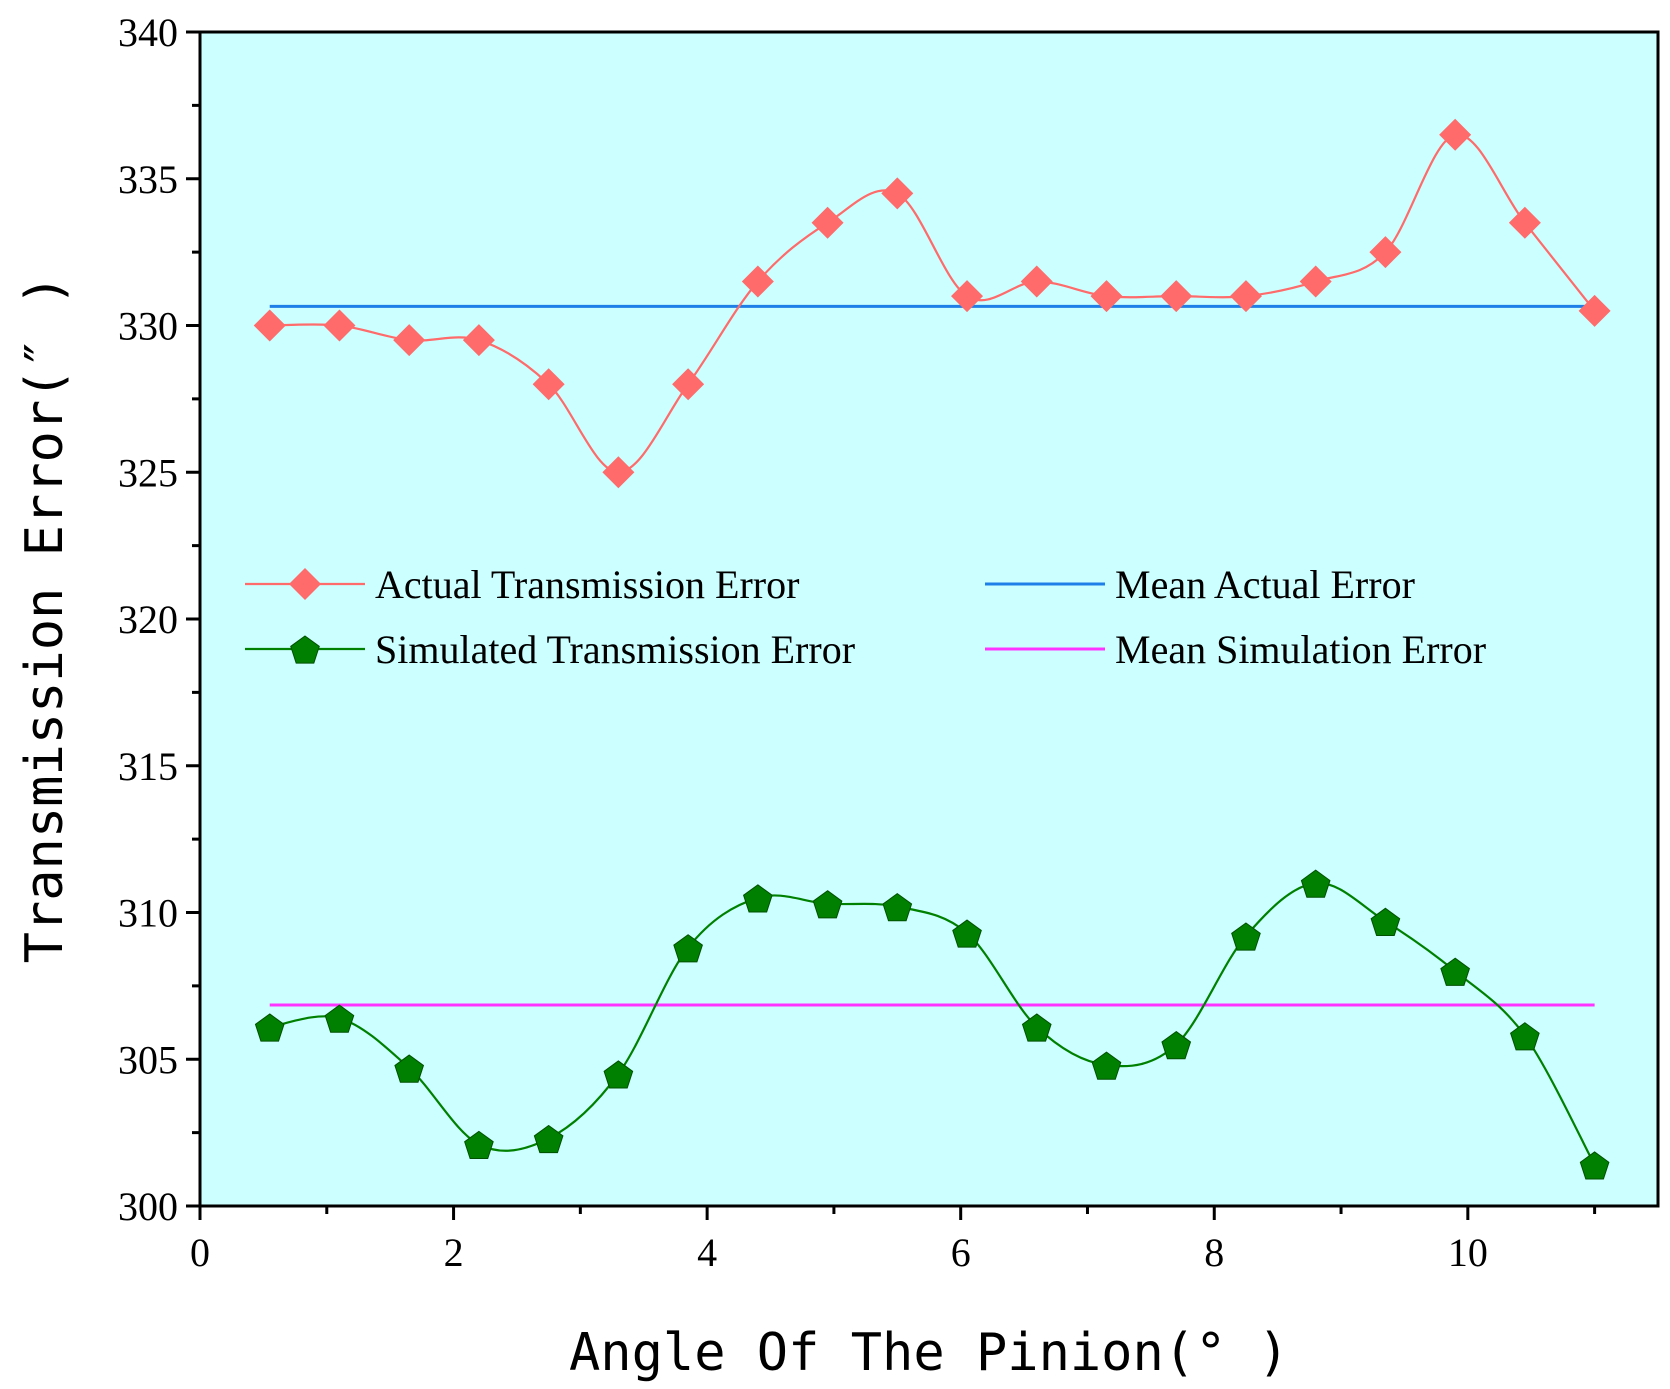 Image resolution: width=1670 pixels, height=1389 pixels. I want to click on y-axis-title: Transmission Error(″ ), so click(45, 619).